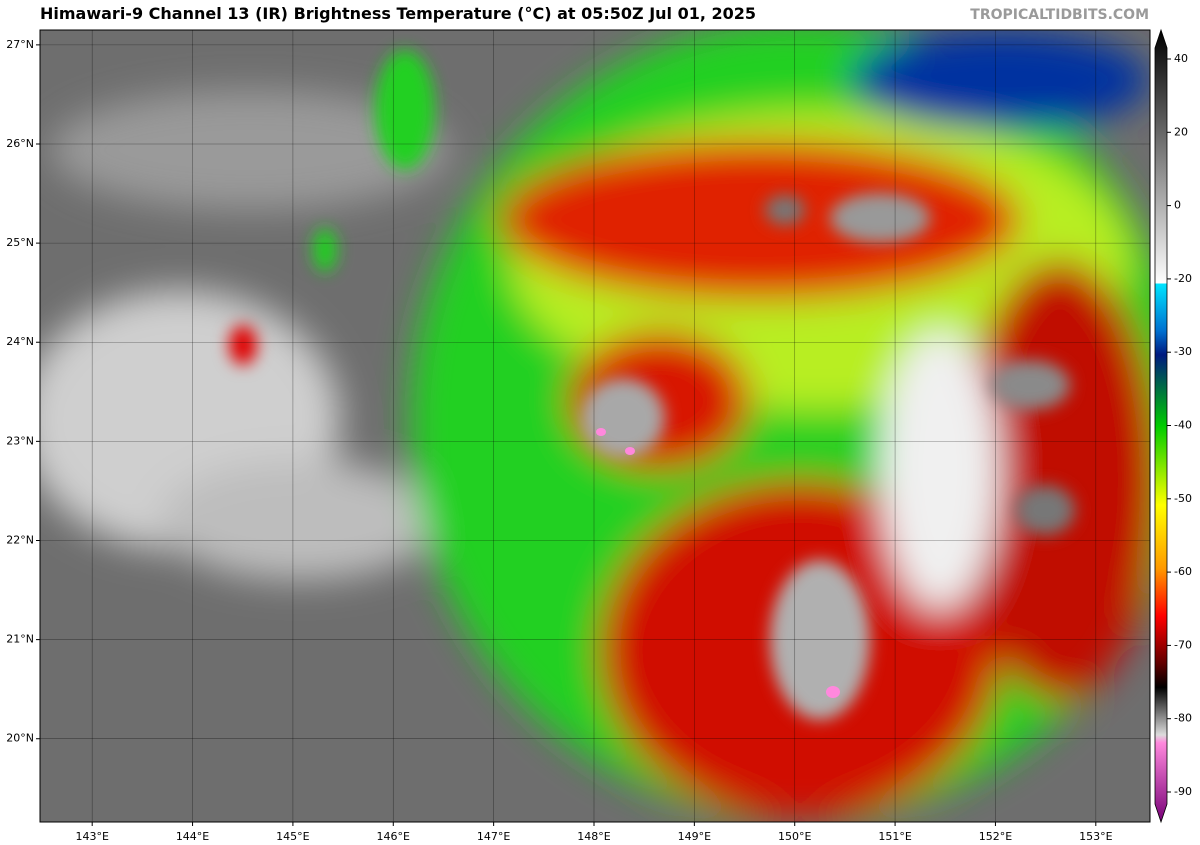 The image size is (1200, 845). Describe the element at coordinates (20, 44) in the screenshot. I see `lat-tick-label: 27°N` at that location.